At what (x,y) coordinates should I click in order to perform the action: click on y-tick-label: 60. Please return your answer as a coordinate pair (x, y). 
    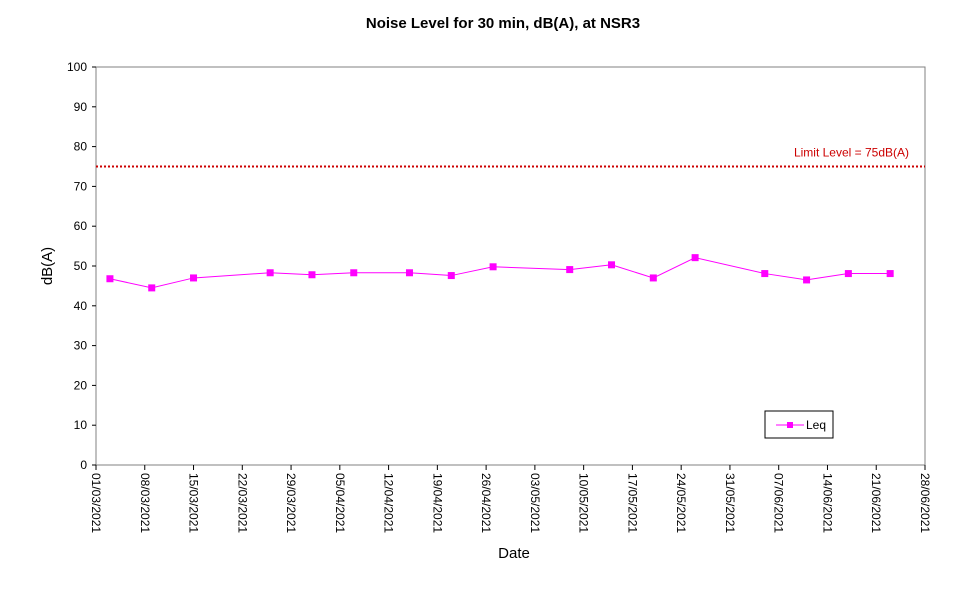
    Looking at the image, I should click on (81, 226).